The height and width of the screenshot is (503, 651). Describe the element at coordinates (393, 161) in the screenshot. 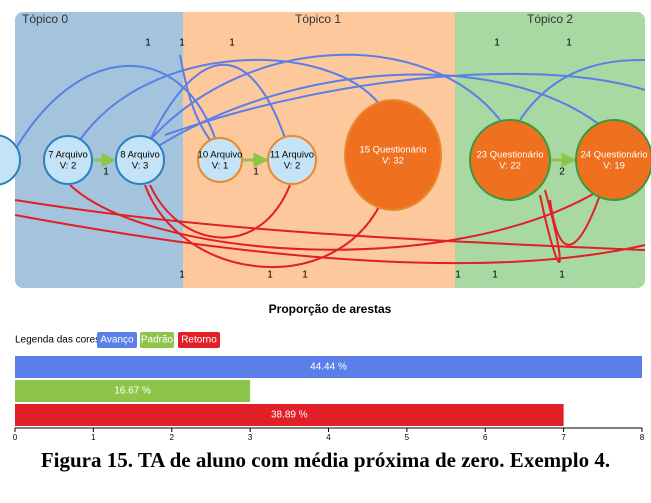

I see `node-visits: V: 32` at that location.